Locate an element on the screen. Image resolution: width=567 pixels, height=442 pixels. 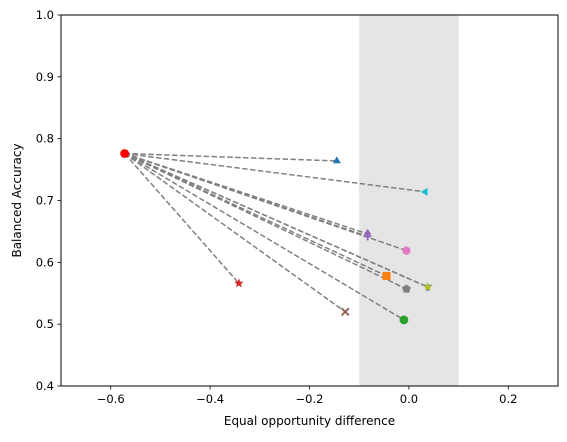
y-tick-label: 1.0 is located at coordinates (45, 15).